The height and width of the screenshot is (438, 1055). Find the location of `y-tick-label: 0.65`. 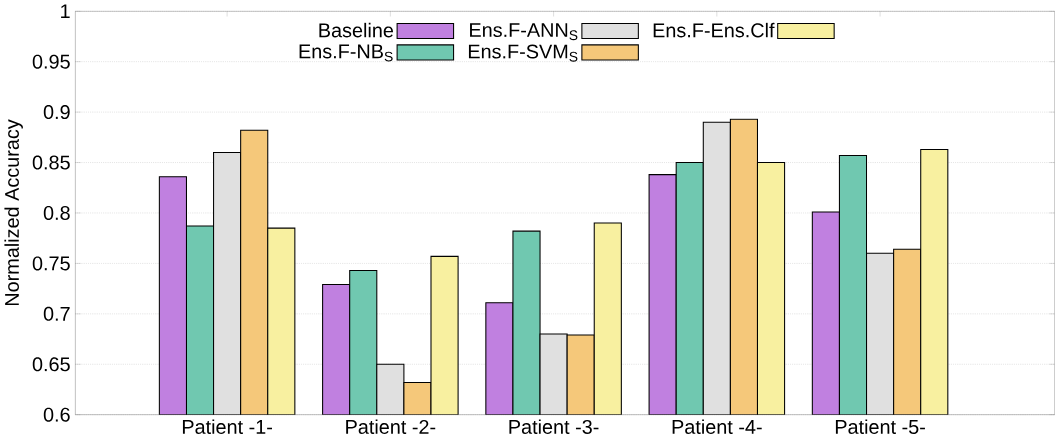

y-tick-label: 0.65 is located at coordinates (51, 364).